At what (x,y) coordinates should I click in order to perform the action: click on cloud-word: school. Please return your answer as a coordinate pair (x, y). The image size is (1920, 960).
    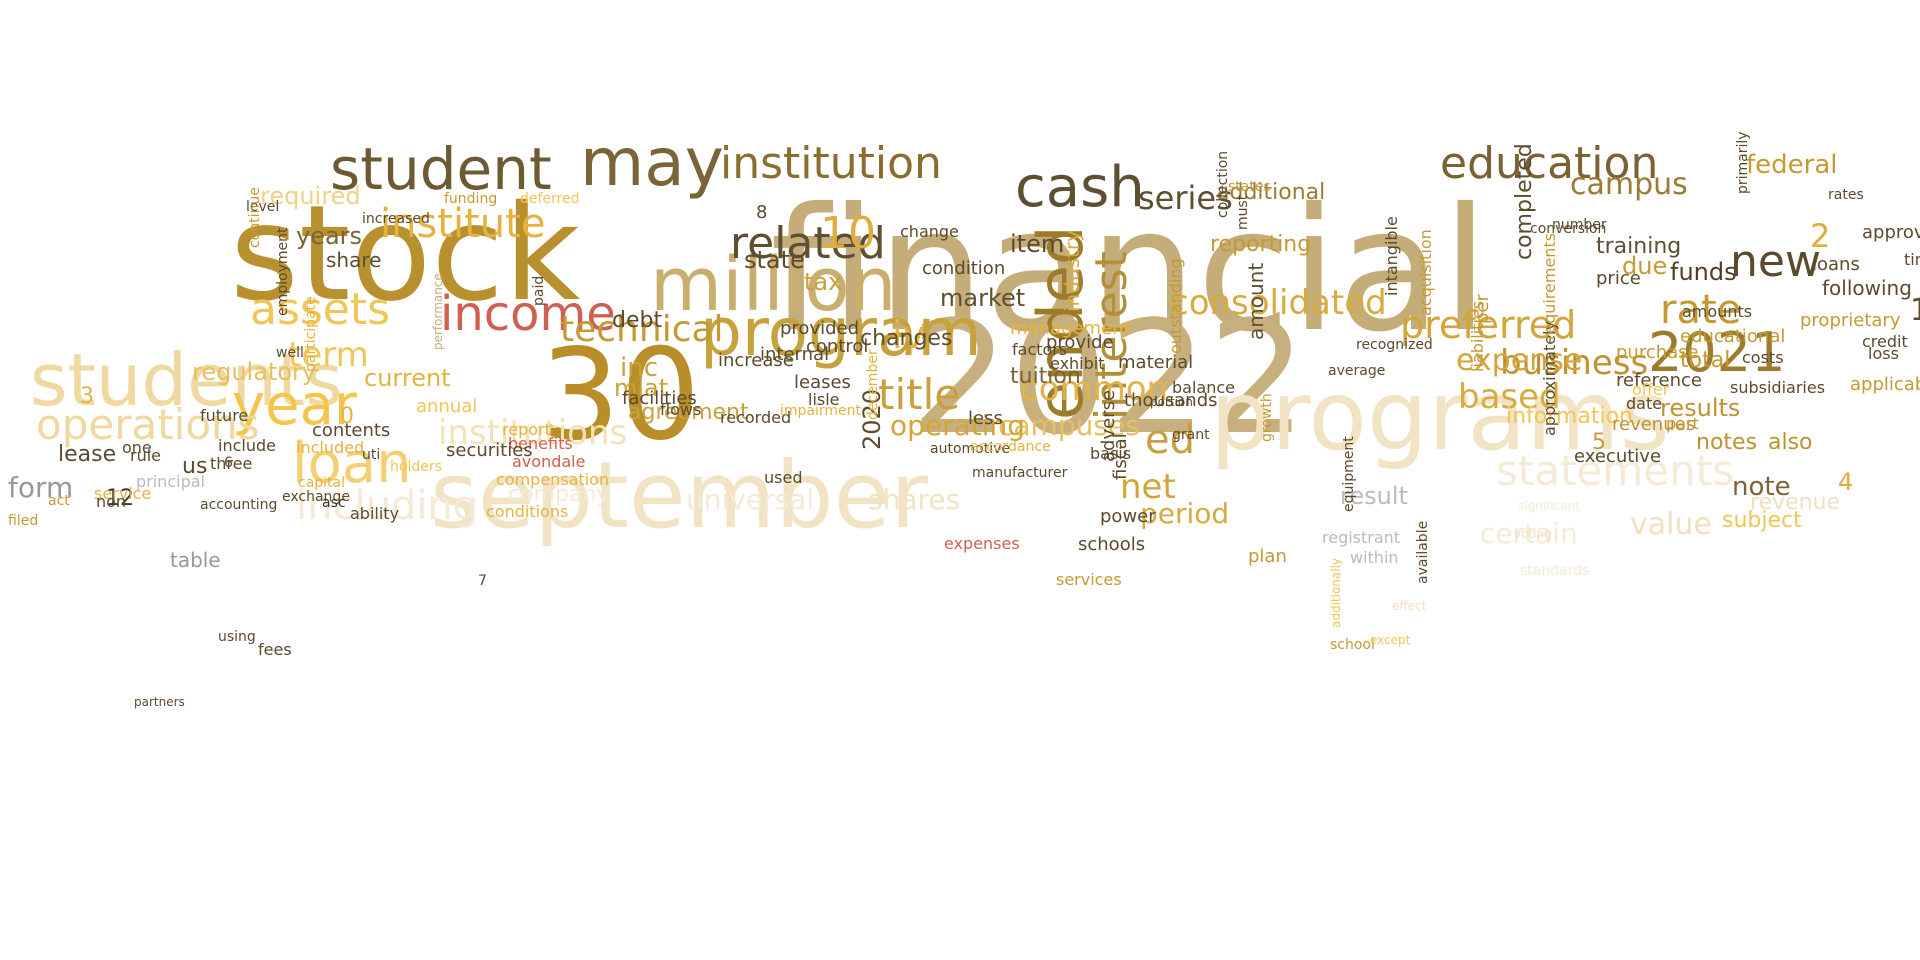
    Looking at the image, I should click on (1352, 645).